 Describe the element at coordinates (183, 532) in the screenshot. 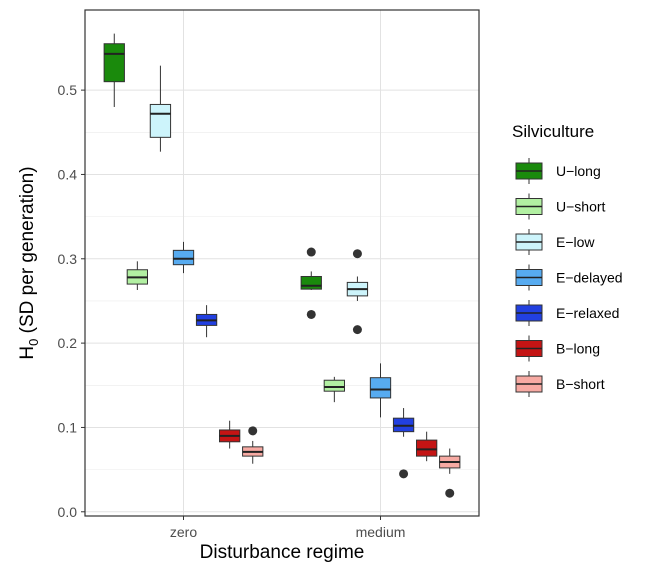

I see `x-tick-label: zero` at that location.